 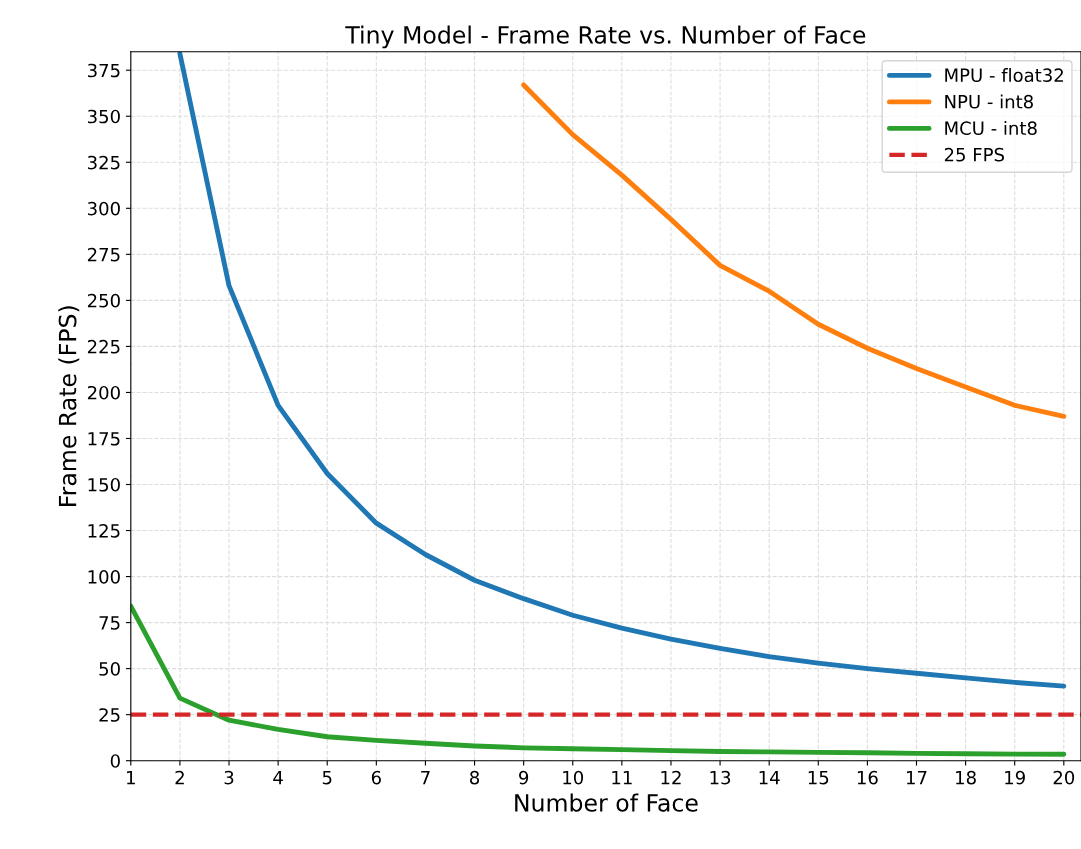 I want to click on legend-label: MPU - float32, so click(x=1004, y=75).